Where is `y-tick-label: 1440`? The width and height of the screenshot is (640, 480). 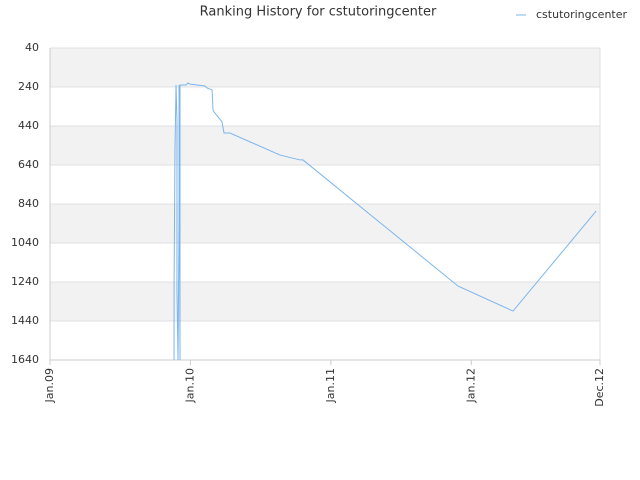
y-tick-label: 1440 is located at coordinates (25, 320).